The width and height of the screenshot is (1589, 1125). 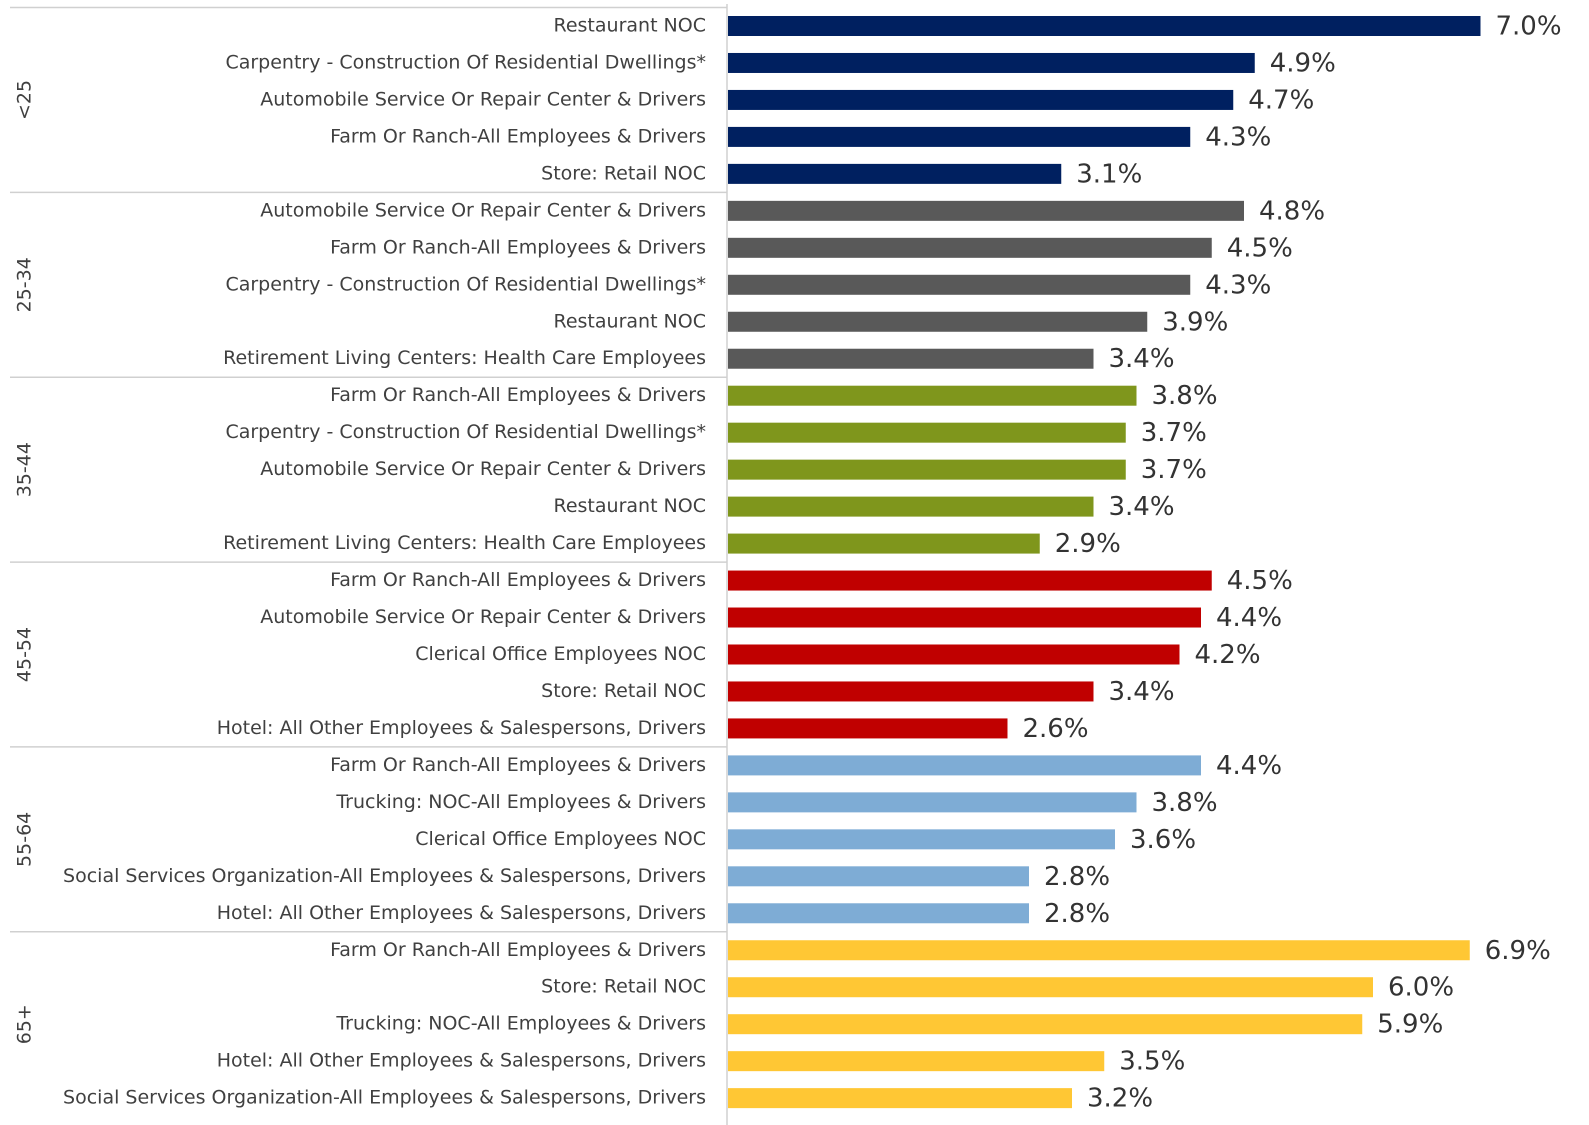 I want to click on value-label: 4.2%, so click(x=1228, y=655).